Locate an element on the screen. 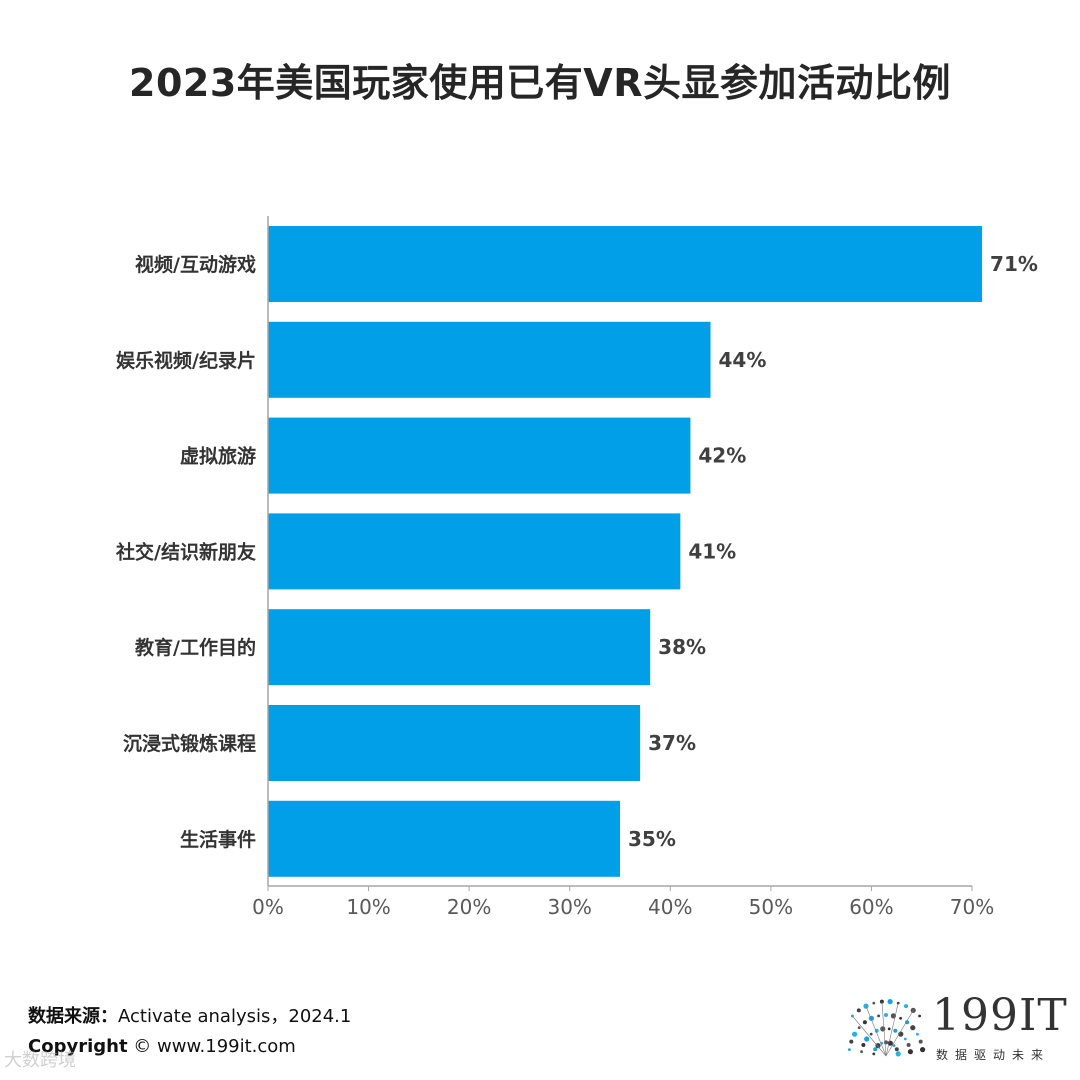 The height and width of the screenshot is (1080, 1080). dandelion-dots-icon is located at coordinates (887, 1028).